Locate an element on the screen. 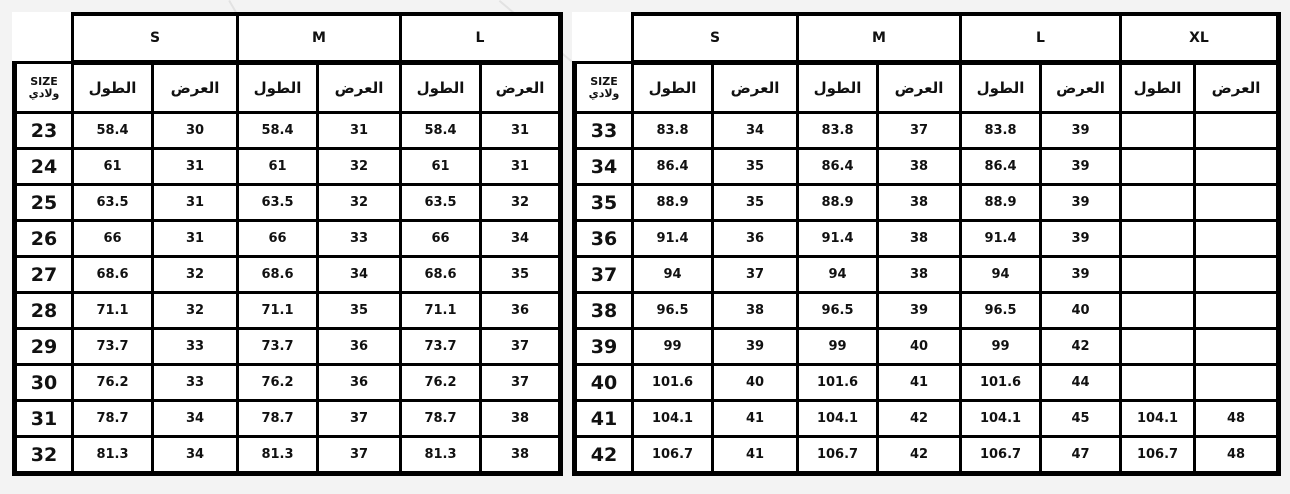  row-size-label: 26 is located at coordinates (43, 238).